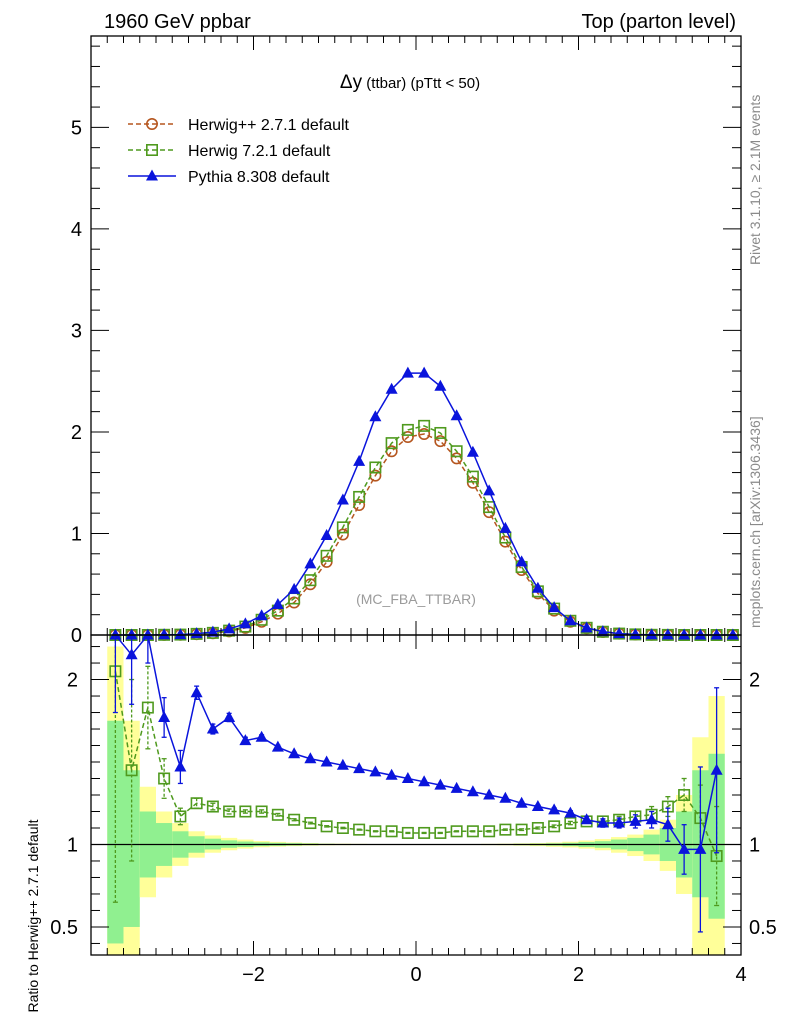 This screenshot has width=786, height=1024. What do you see at coordinates (72, 845) in the screenshot?
I see `ratio-y-tick-label: 1` at bounding box center [72, 845].